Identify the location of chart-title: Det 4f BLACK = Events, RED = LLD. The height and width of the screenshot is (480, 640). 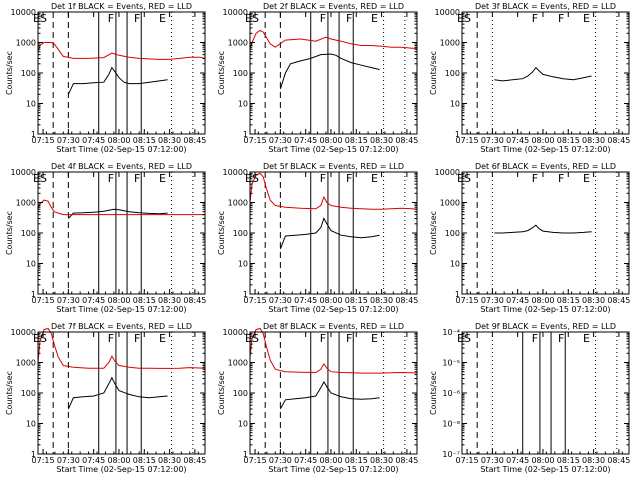
(121, 166).